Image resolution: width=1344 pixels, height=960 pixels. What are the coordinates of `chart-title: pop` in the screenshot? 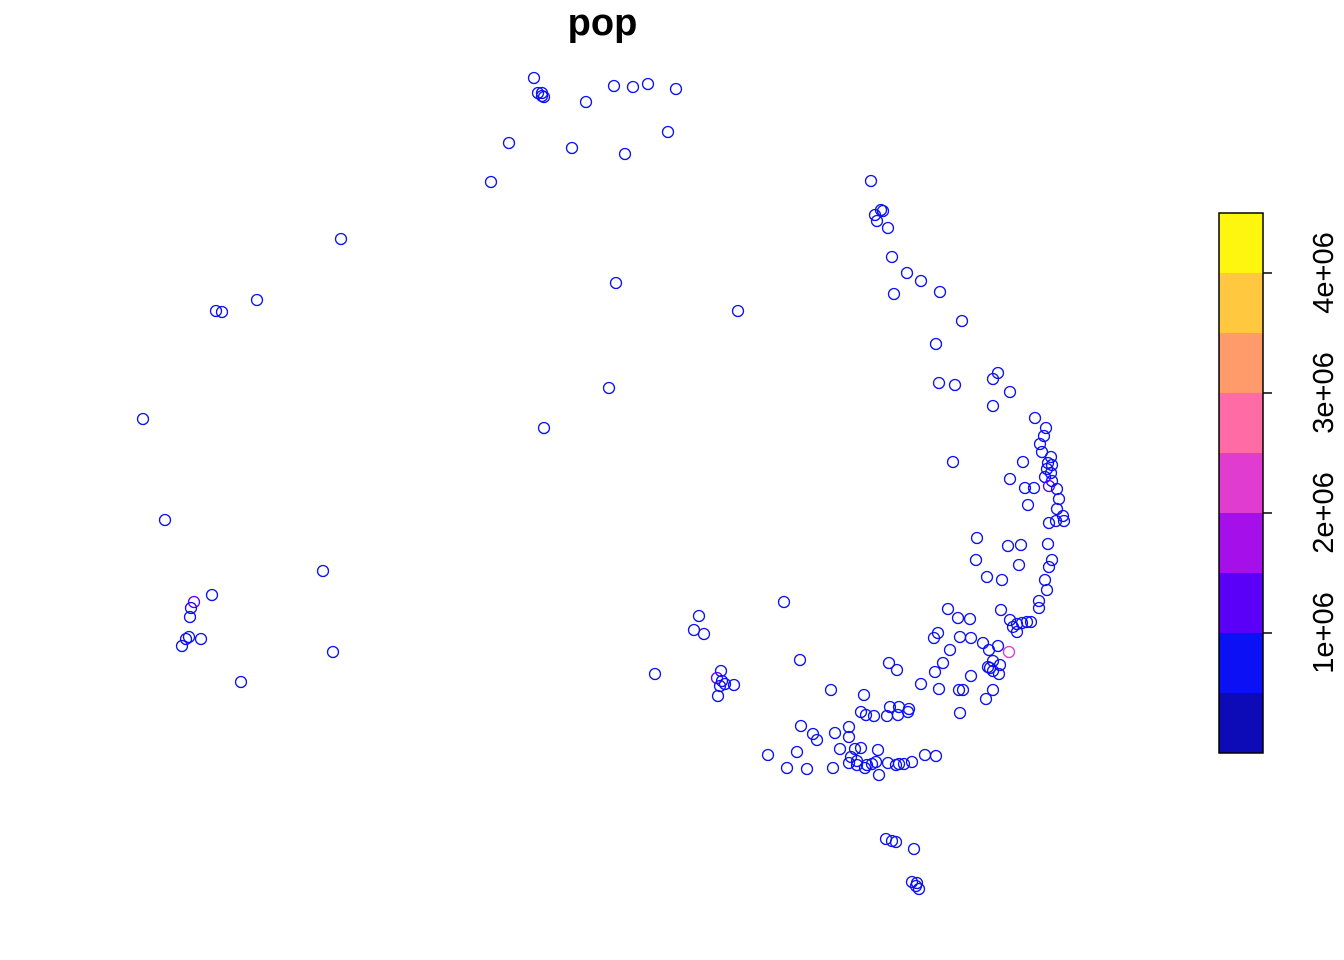 It's located at (602, 23).